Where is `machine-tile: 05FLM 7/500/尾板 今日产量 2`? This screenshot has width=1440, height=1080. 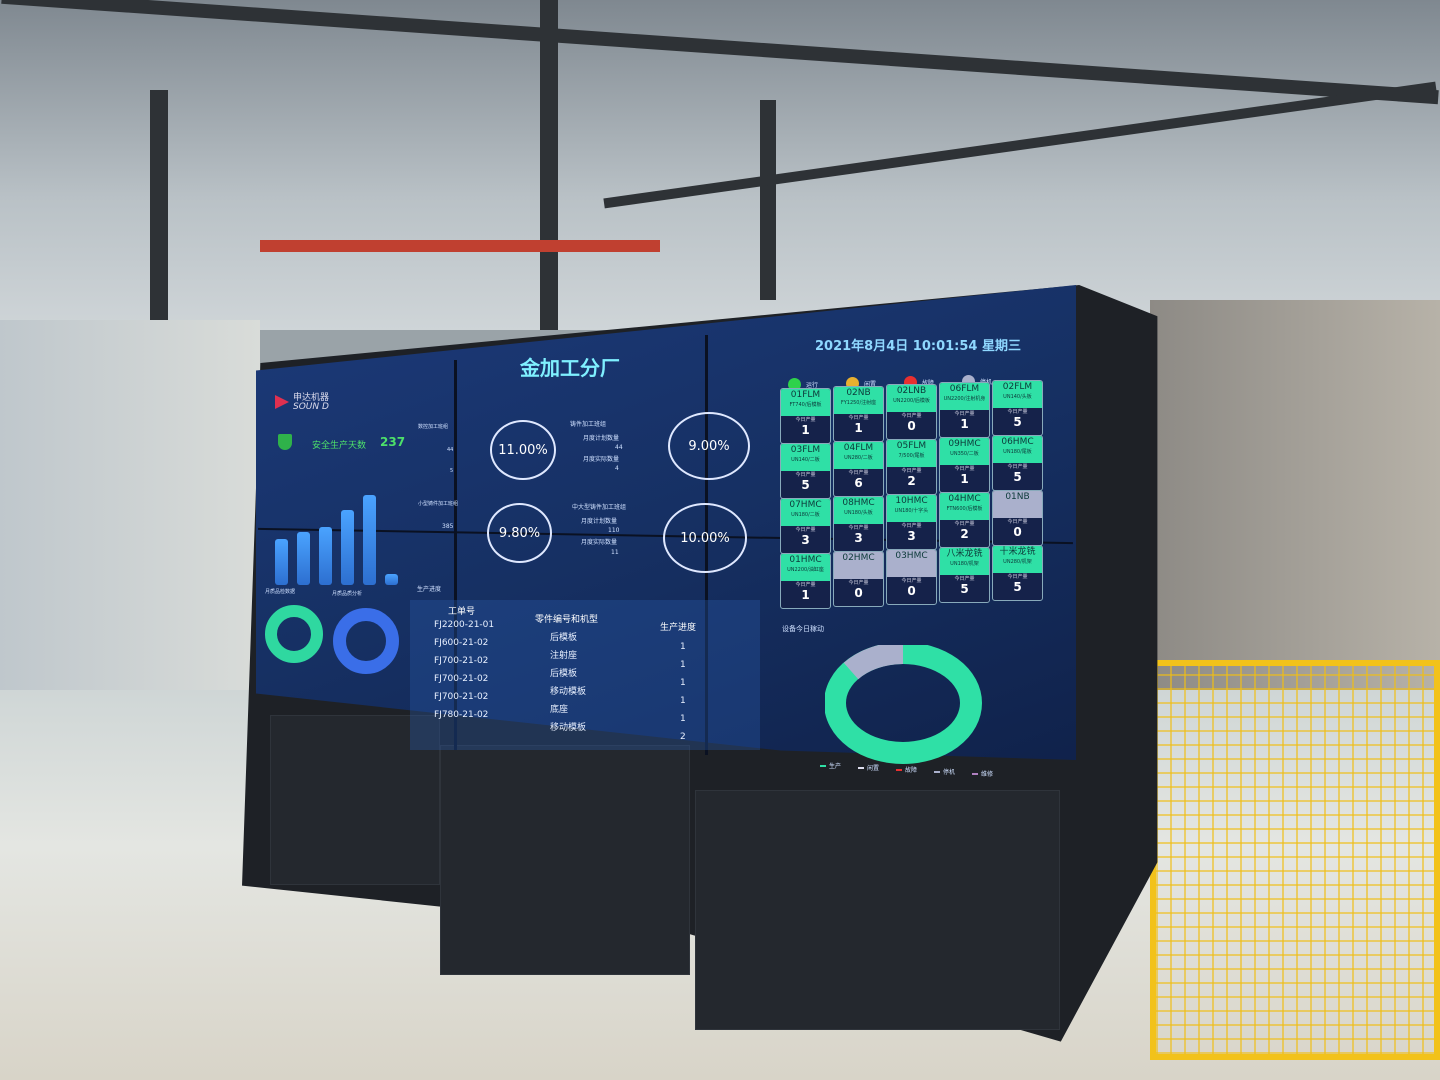 machine-tile: 05FLM 7/500/尾板 今日产量 2 is located at coordinates (911, 467).